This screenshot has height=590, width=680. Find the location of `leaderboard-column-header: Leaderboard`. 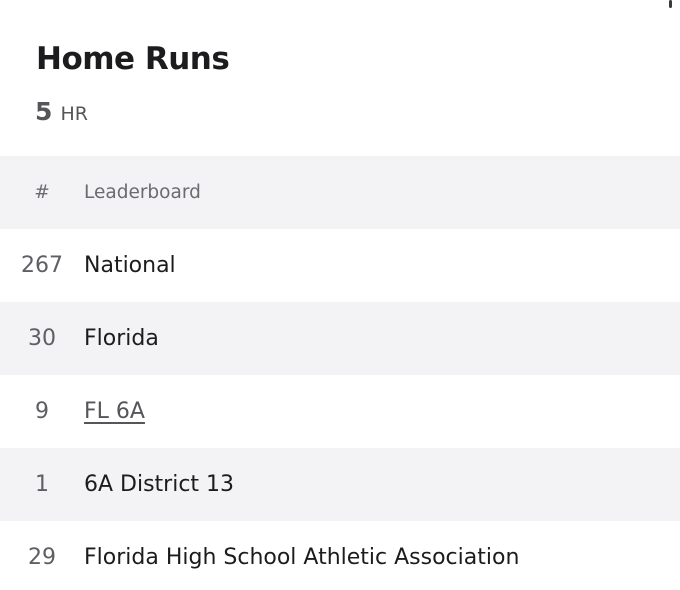

leaderboard-column-header: Leaderboard is located at coordinates (142, 192).